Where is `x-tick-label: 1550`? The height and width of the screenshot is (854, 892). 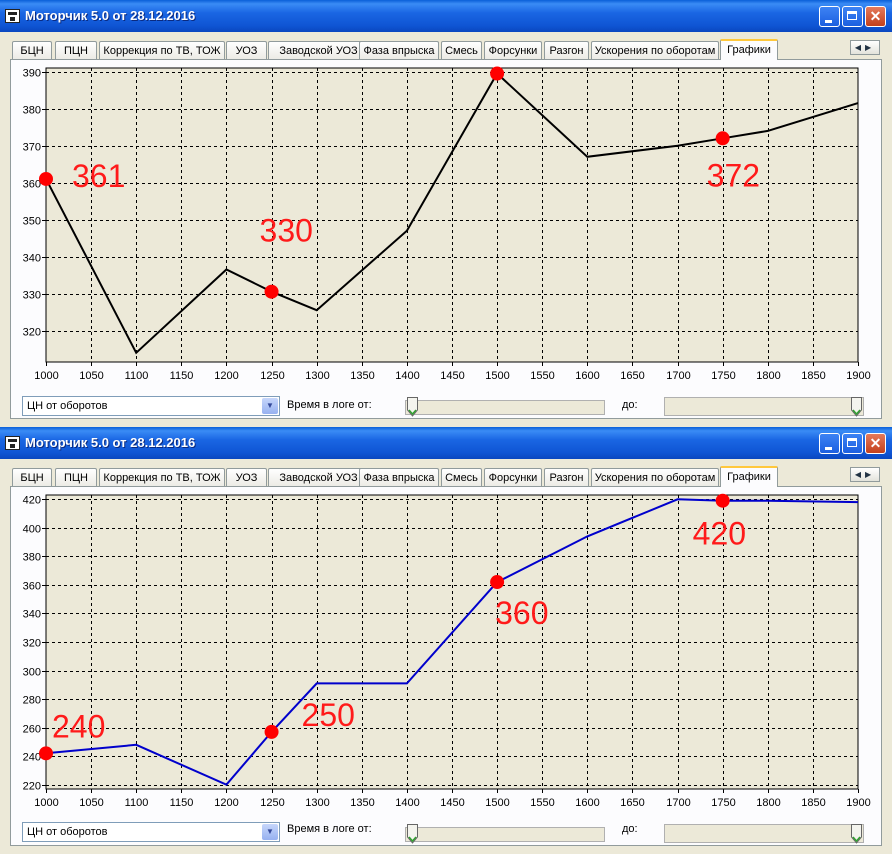 x-tick-label: 1550 is located at coordinates (542, 803).